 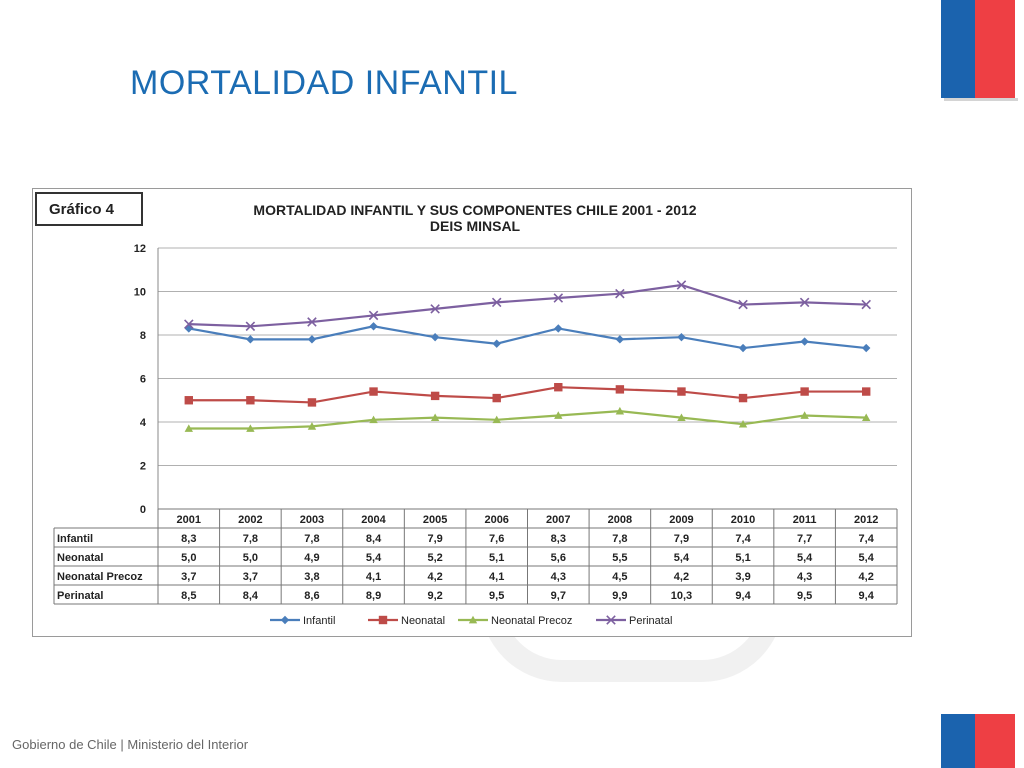 What do you see at coordinates (619, 596) in the screenshot?
I see `data-label: 9,9` at bounding box center [619, 596].